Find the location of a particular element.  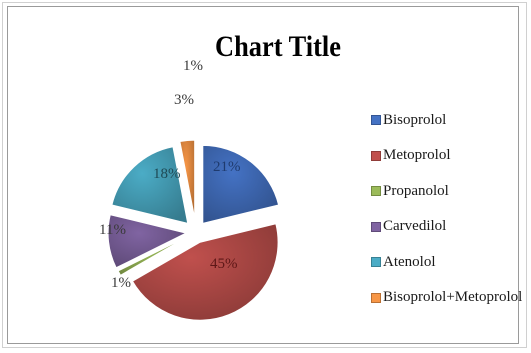

data-label-bisoprolol-metoprolol: 3% is located at coordinates (184, 100).